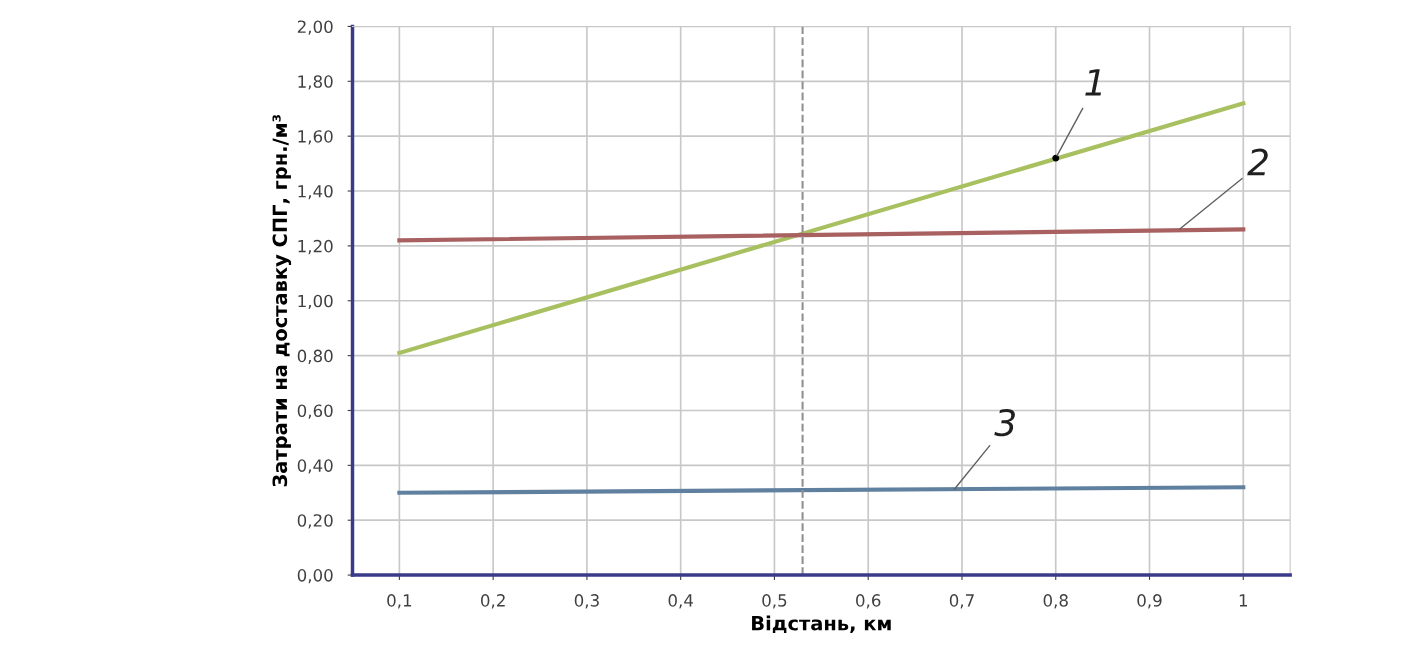 Image resolution: width=1410 pixels, height=661 pixels. Describe the element at coordinates (315, 137) in the screenshot. I see `y-tick-label: 1,60` at that location.